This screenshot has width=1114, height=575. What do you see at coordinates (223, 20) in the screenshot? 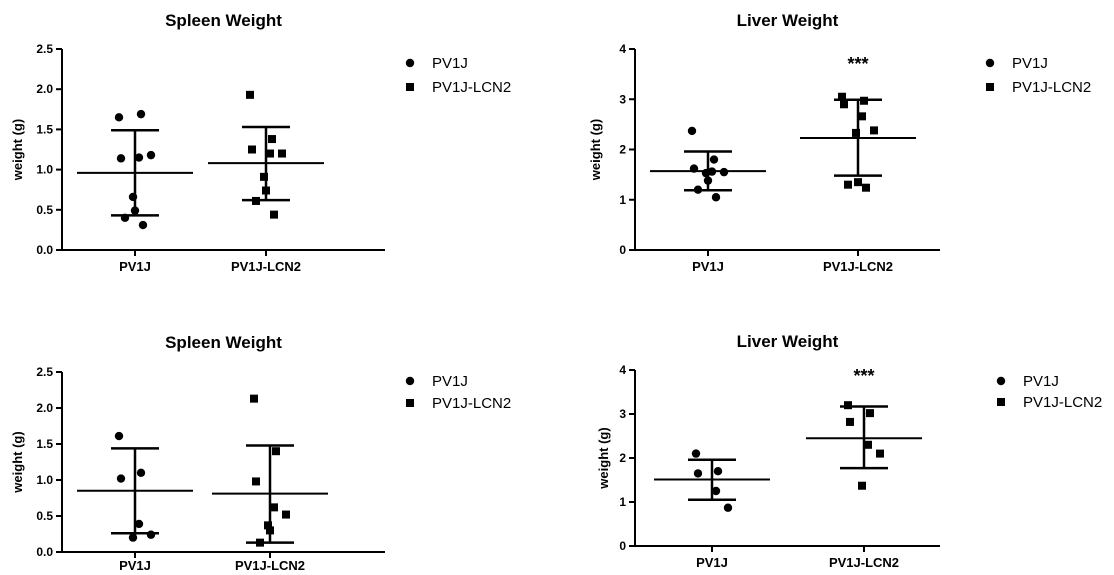
I see `chart-title: Spleen Weight` at bounding box center [223, 20].